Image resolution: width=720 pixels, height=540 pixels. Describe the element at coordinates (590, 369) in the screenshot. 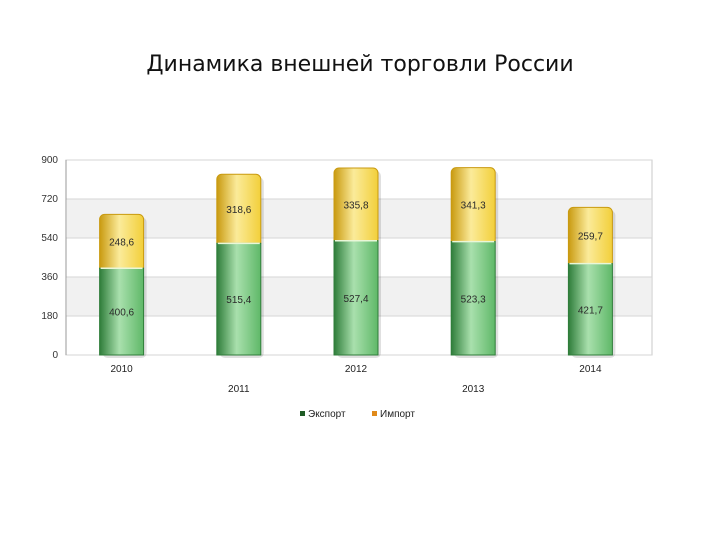

I see `x-tick-label: 2014` at that location.